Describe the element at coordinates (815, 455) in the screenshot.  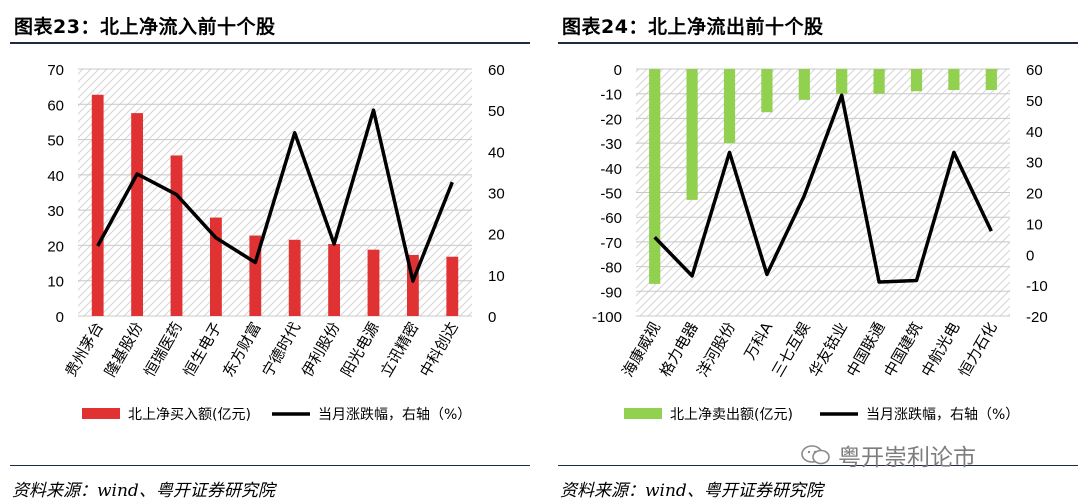
I see `wechat-icon` at that location.